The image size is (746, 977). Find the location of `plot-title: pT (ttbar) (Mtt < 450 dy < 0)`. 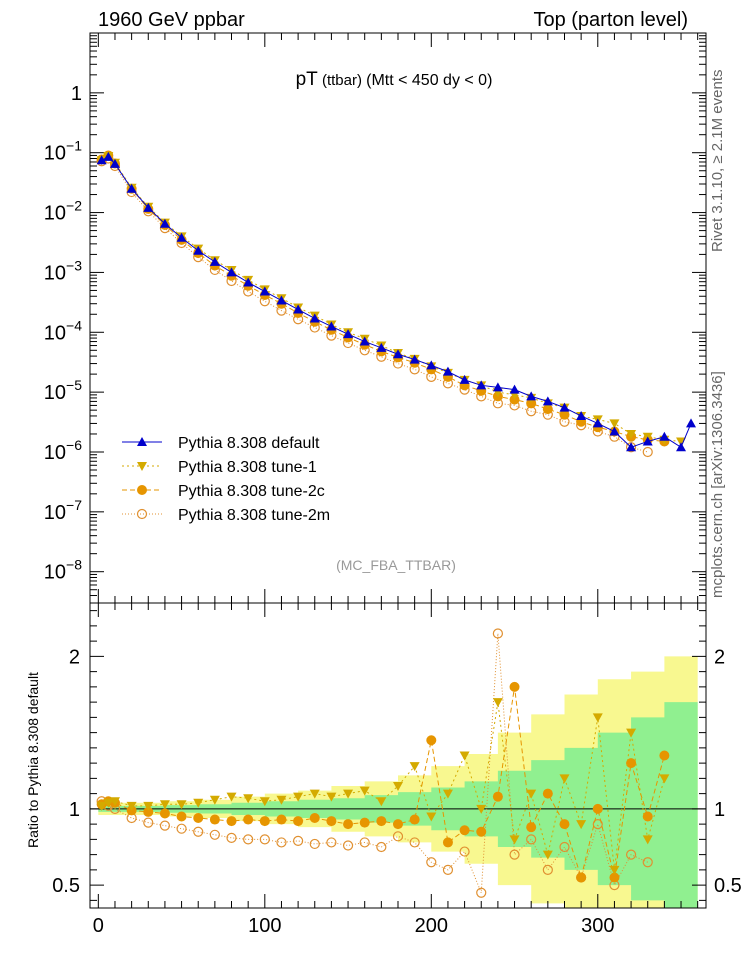

plot-title: pT (ttbar) (Mtt < 450 dy < 0) is located at coordinates (394, 79).